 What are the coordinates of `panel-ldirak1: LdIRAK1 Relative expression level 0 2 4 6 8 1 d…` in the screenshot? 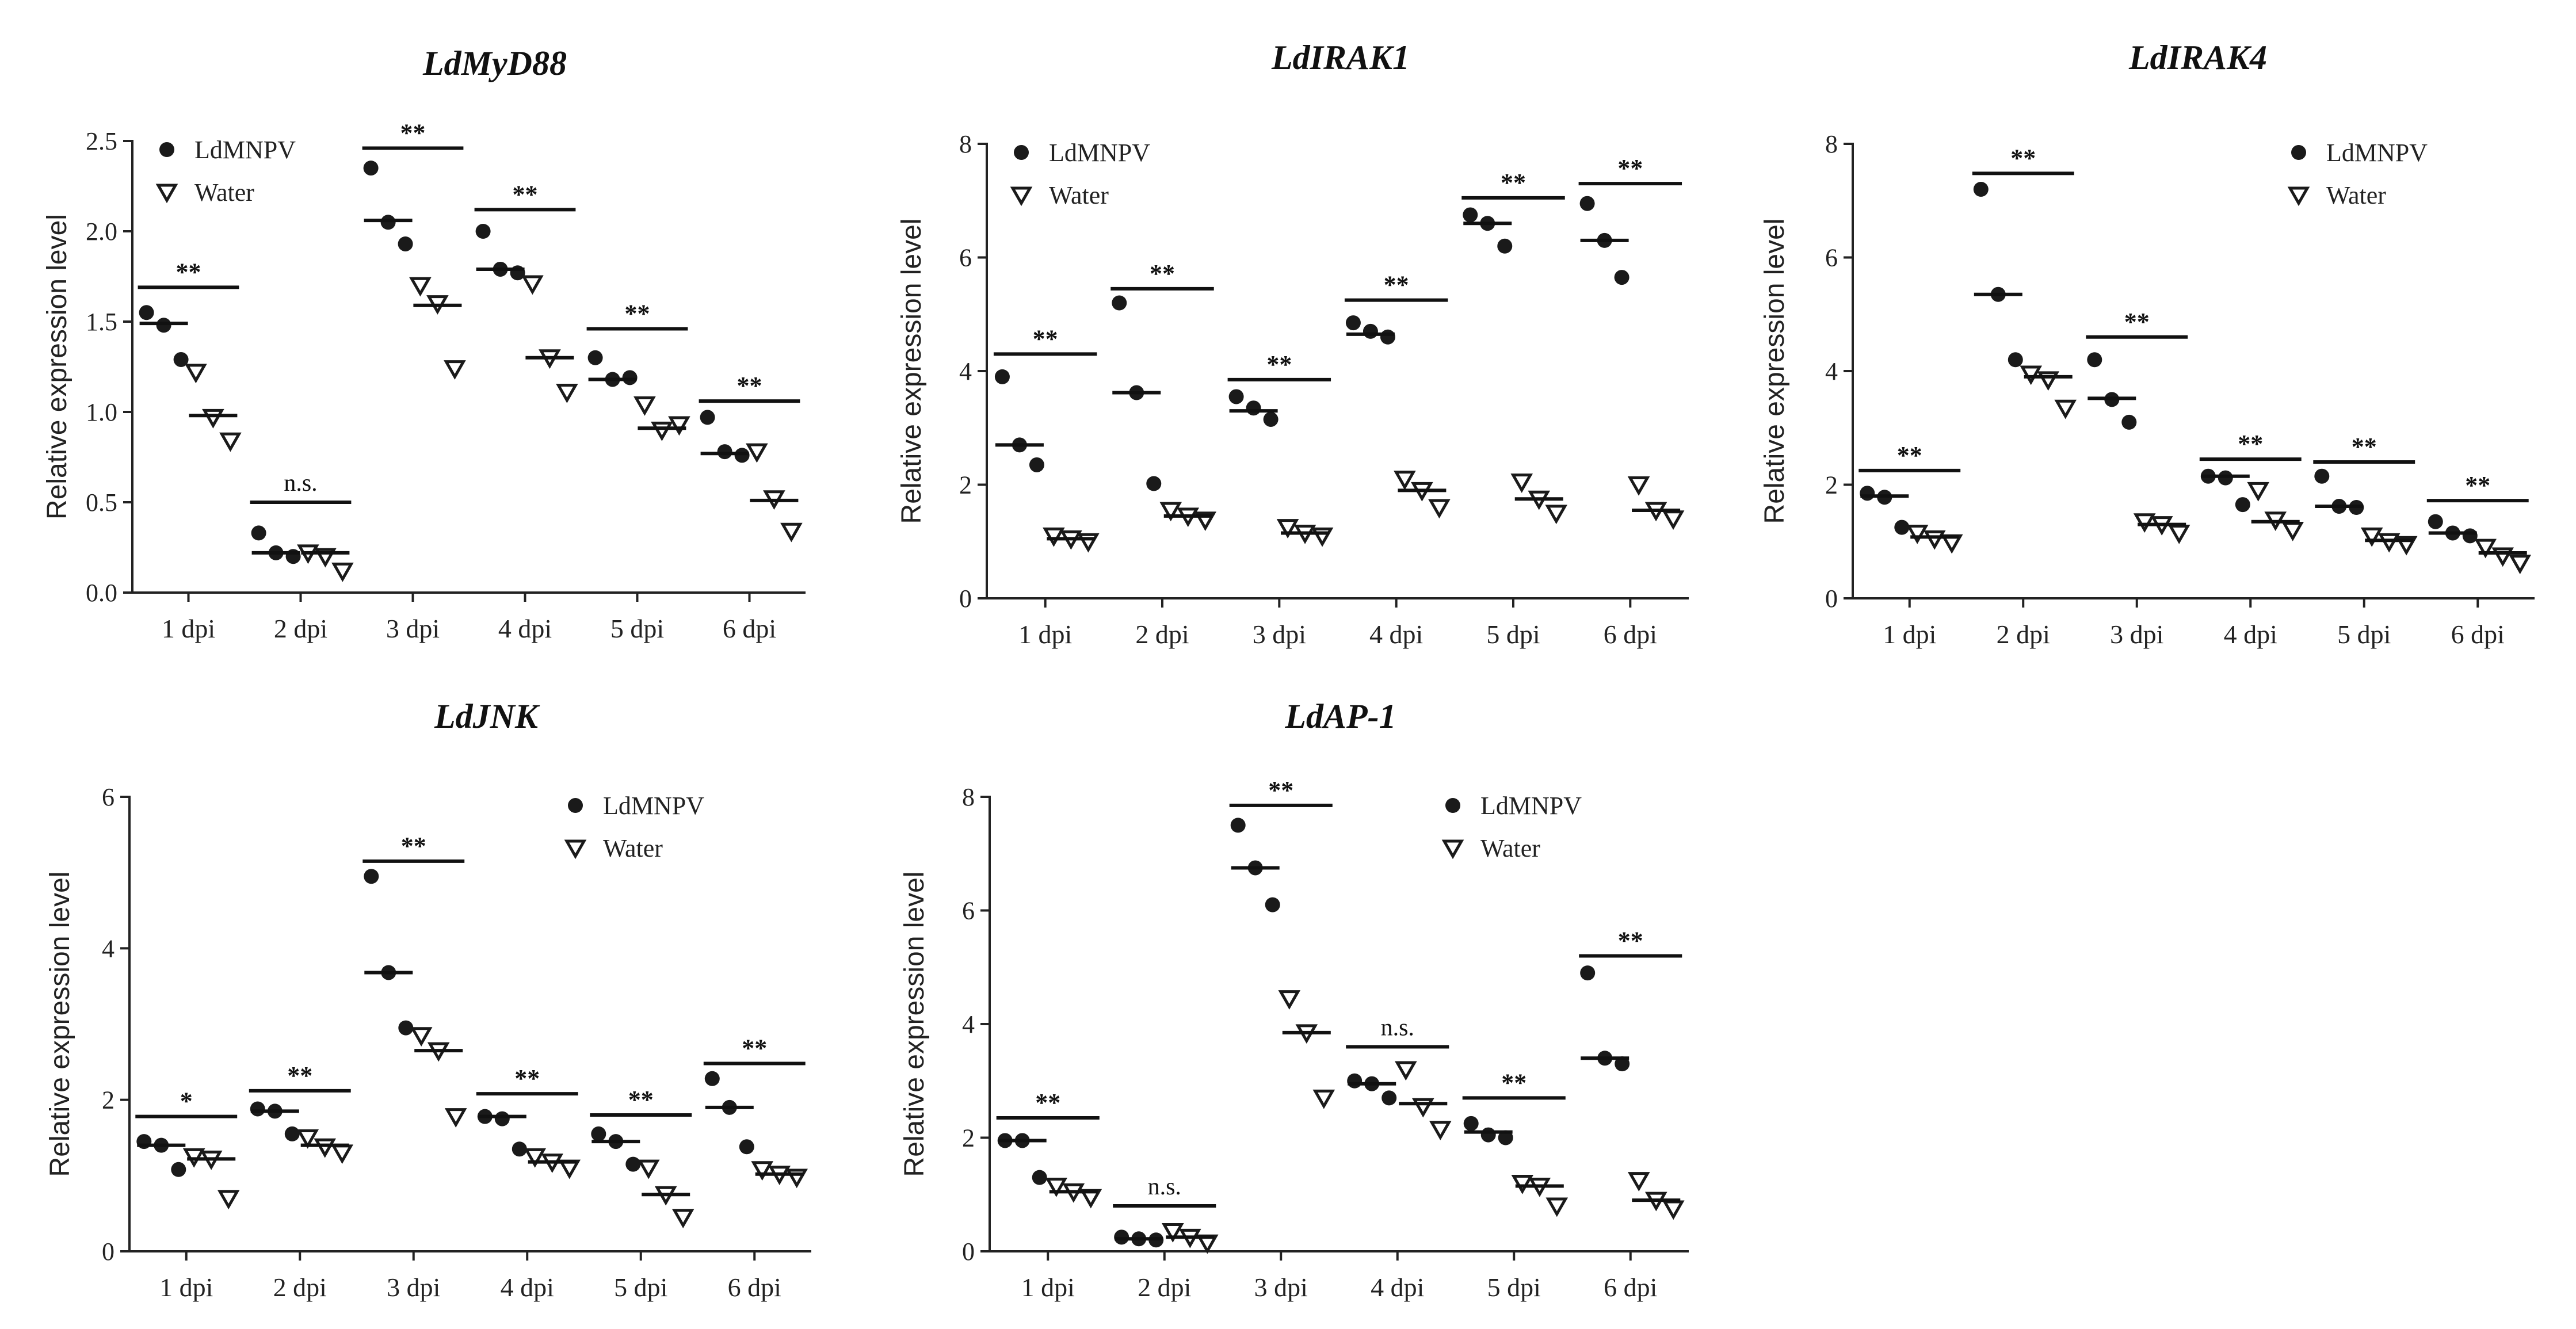 It's located at (1292, 344).